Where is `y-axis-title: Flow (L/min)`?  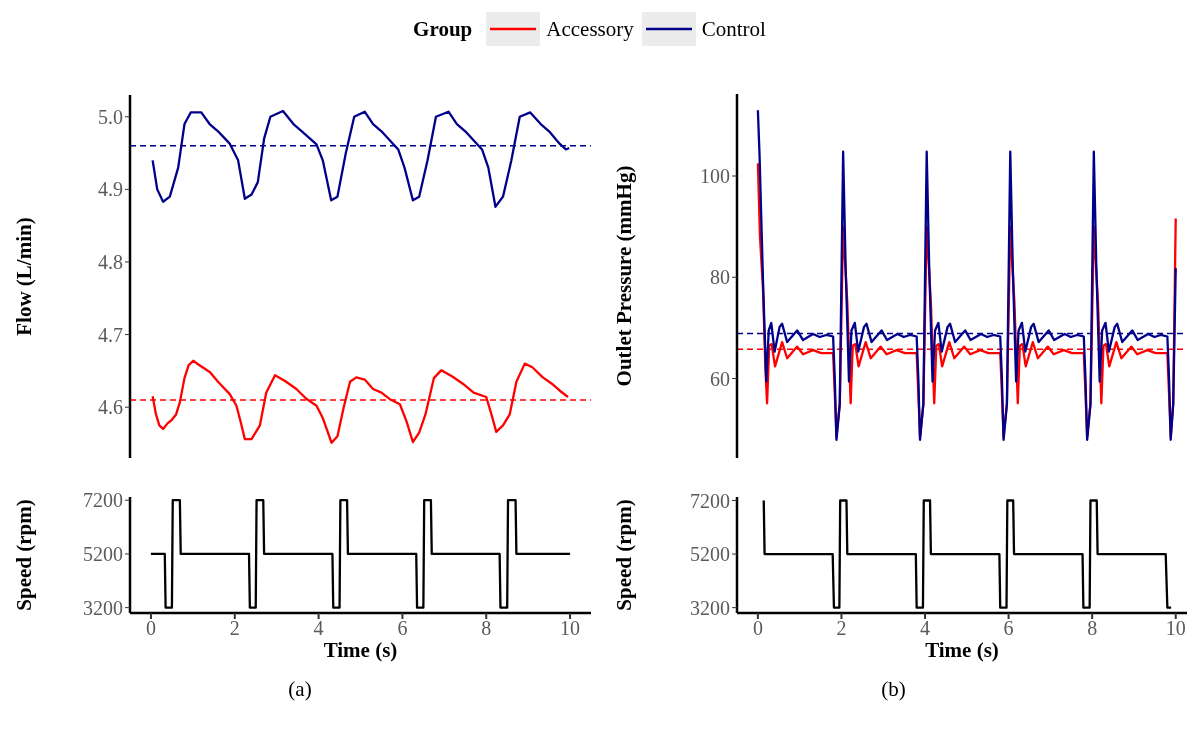
y-axis-title: Flow (L/min) is located at coordinates (24, 276).